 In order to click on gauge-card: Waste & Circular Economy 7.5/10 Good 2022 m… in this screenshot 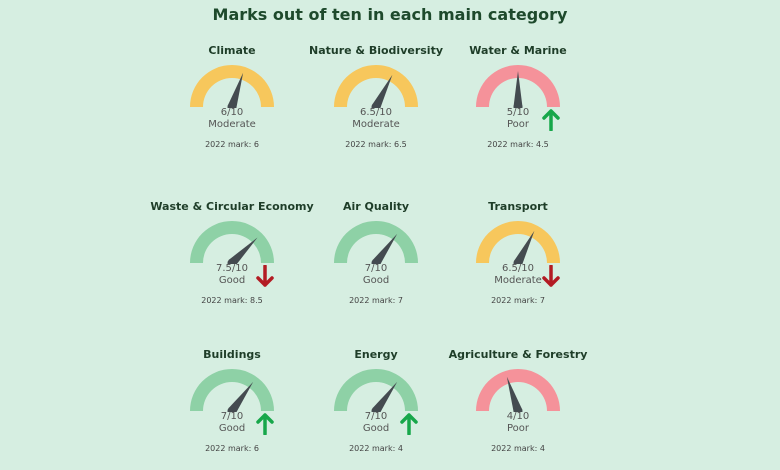, I will do `click(232, 260)`.